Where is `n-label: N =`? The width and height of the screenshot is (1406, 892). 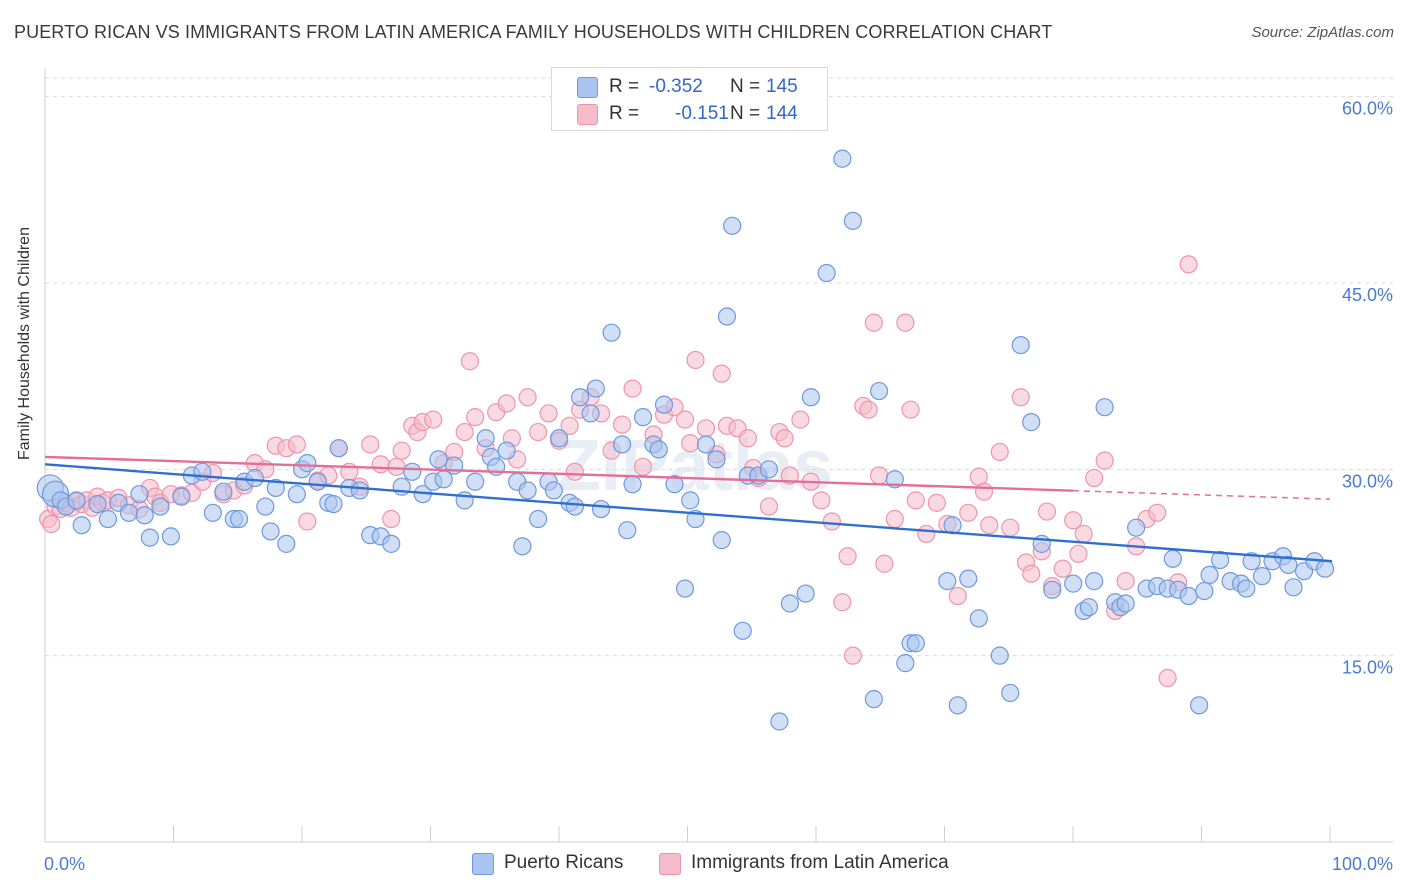 n-label: N = is located at coordinates (745, 113).